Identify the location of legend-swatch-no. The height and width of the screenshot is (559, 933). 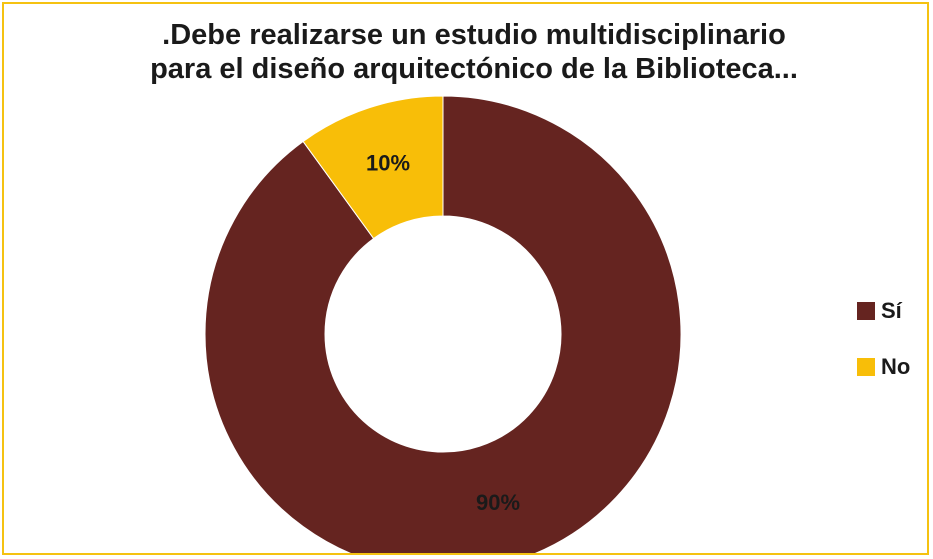
(866, 367).